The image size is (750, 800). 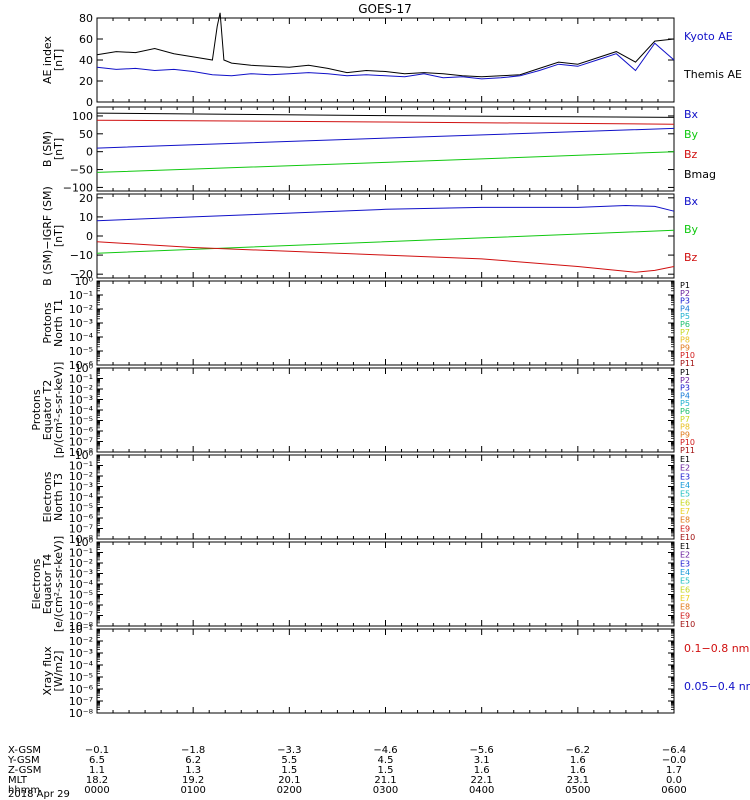 What do you see at coordinates (685, 581) in the screenshot?
I see `legend-label: E5` at bounding box center [685, 581].